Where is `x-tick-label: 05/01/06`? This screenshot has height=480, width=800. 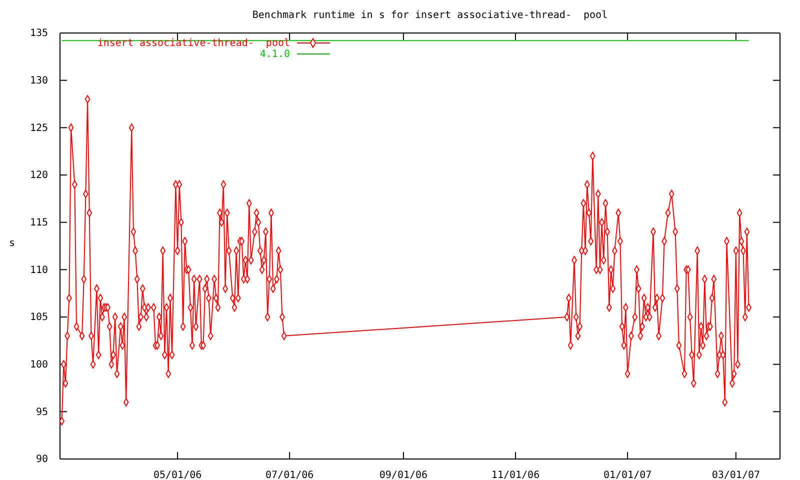
x-tick-label: 05/01/06 is located at coordinates (177, 475).